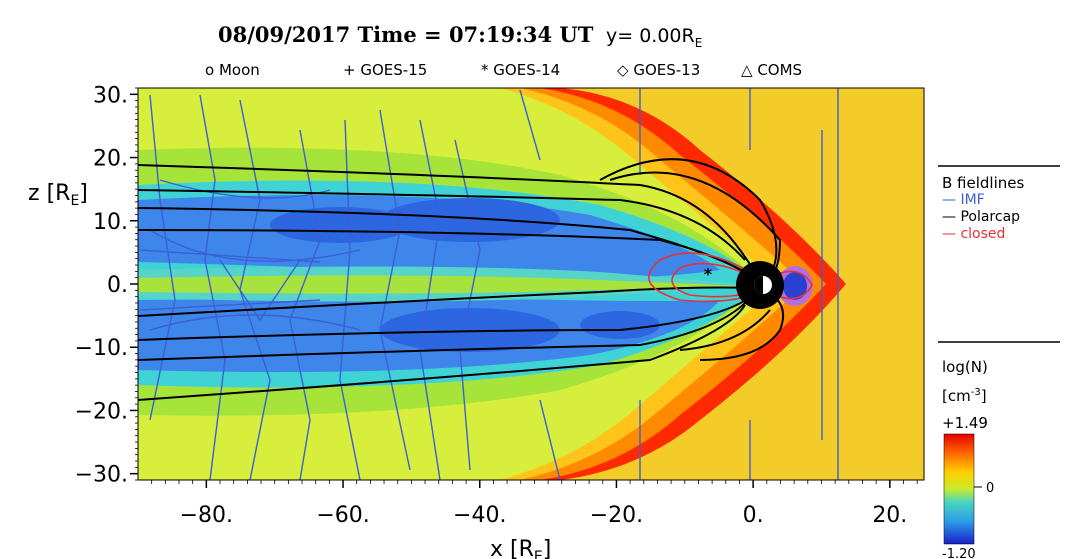  I want to click on legend-goes13: ◇ GOES-13, so click(658, 70).